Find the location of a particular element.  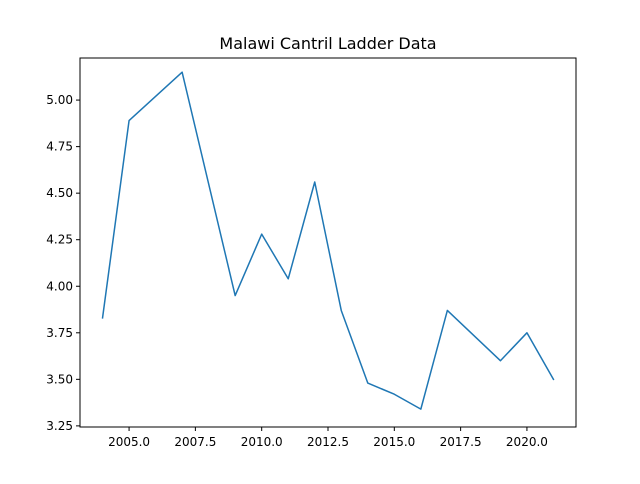

y-tick-label: 4.25 is located at coordinates (59, 240).